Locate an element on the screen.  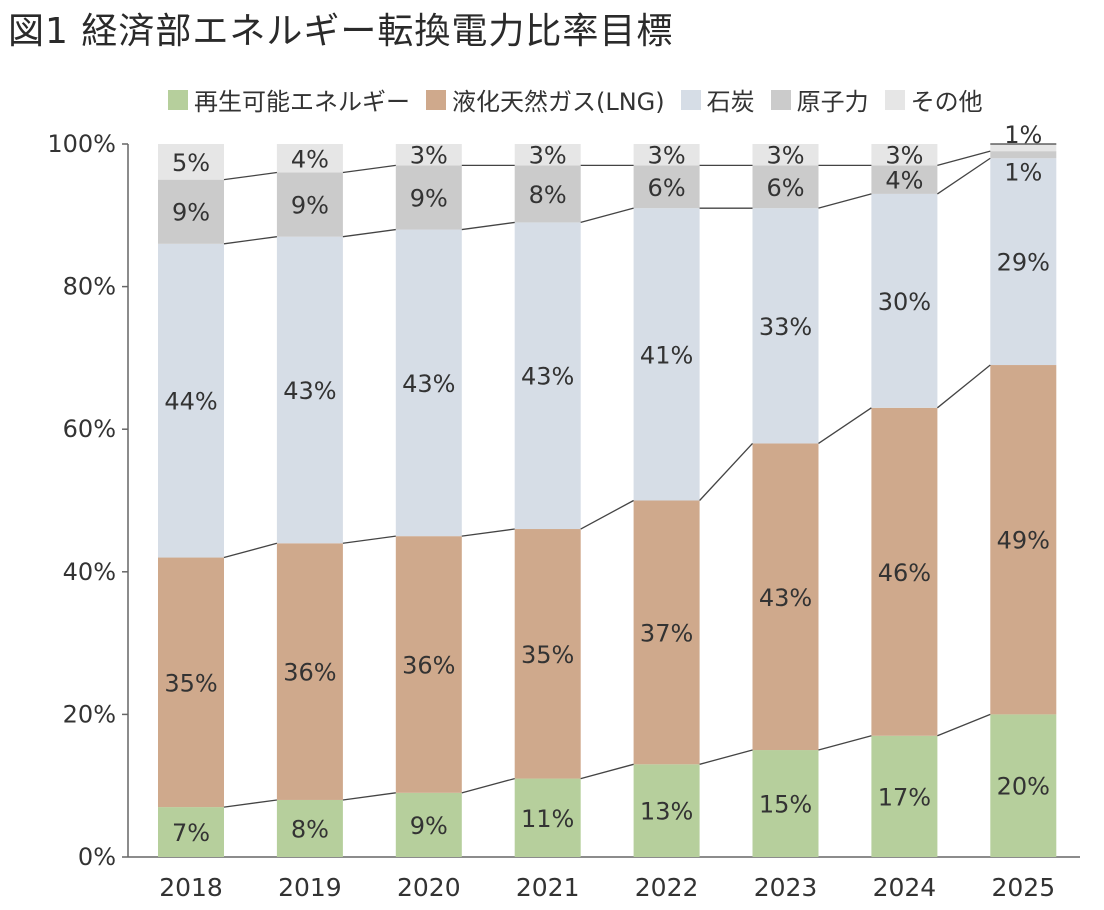
x-tick-label: 2019 is located at coordinates (310, 887).